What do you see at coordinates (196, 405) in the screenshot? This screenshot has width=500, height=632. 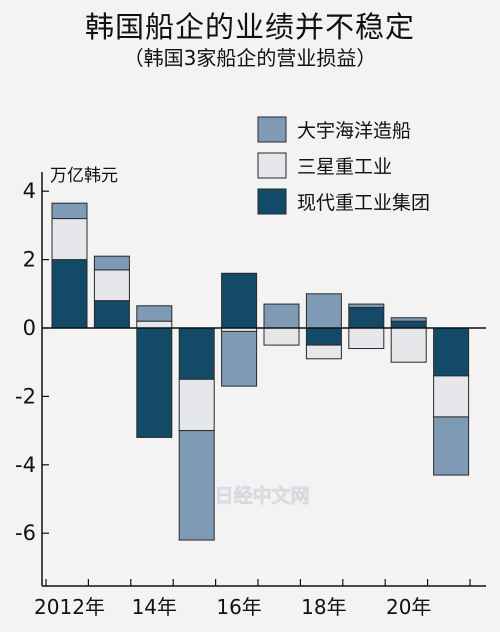 I see `bar-samsung-2015` at bounding box center [196, 405].